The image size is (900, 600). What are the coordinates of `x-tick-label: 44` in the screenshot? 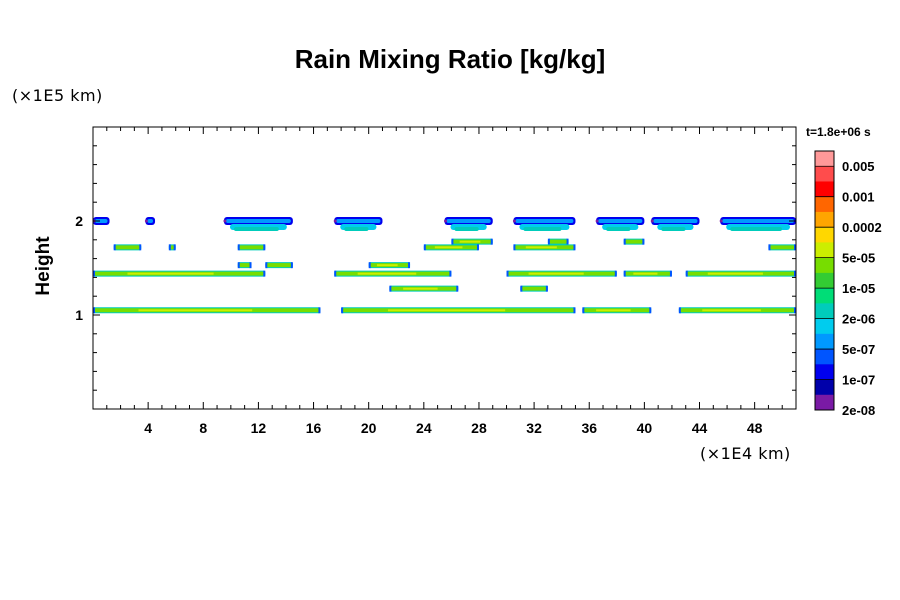 It's located at (700, 428).